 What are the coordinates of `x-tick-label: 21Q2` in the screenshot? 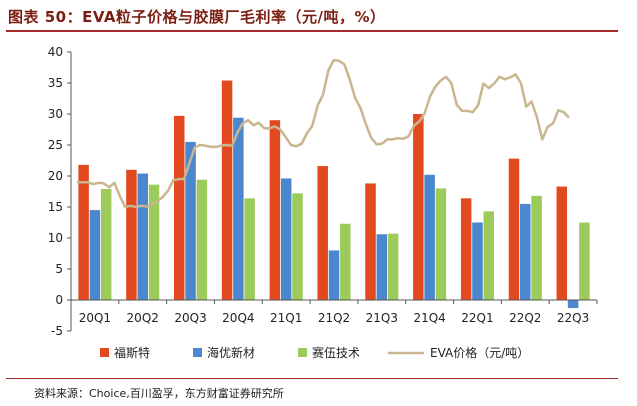 It's located at (334, 318).